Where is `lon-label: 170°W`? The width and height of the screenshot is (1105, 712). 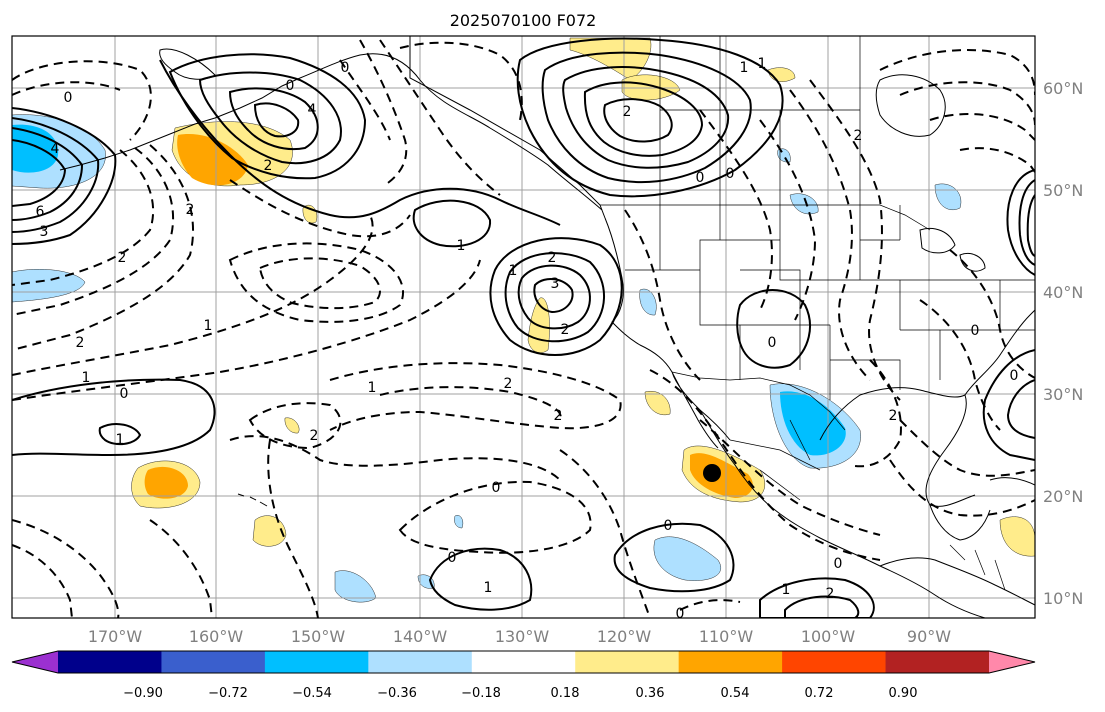 lon-label: 170°W is located at coordinates (115, 636).